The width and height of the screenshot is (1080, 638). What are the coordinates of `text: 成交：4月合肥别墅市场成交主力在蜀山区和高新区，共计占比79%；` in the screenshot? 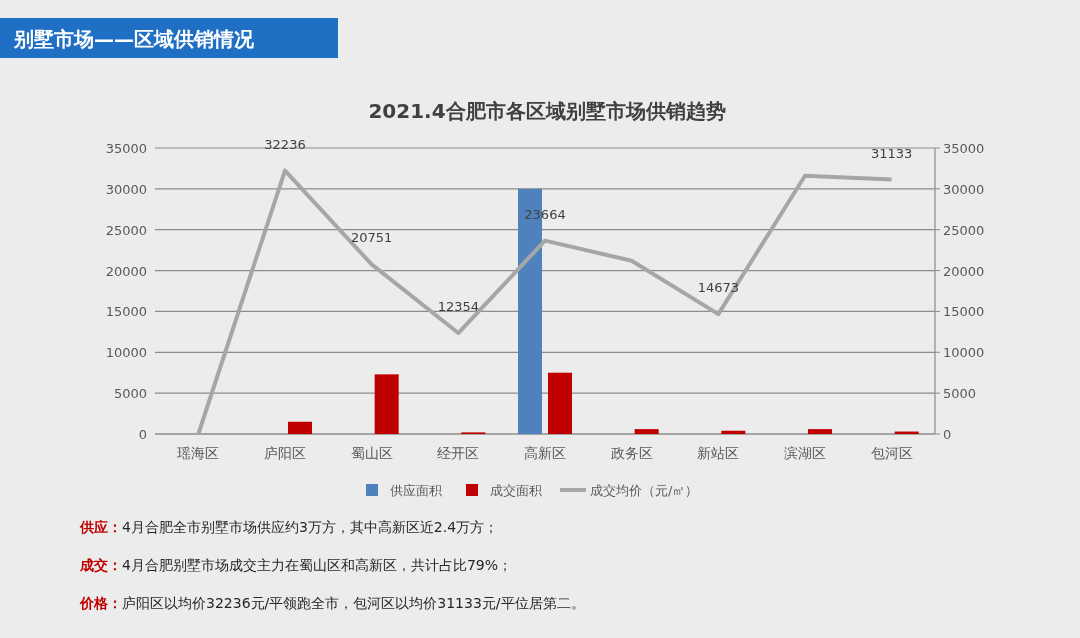 It's located at (296, 565).